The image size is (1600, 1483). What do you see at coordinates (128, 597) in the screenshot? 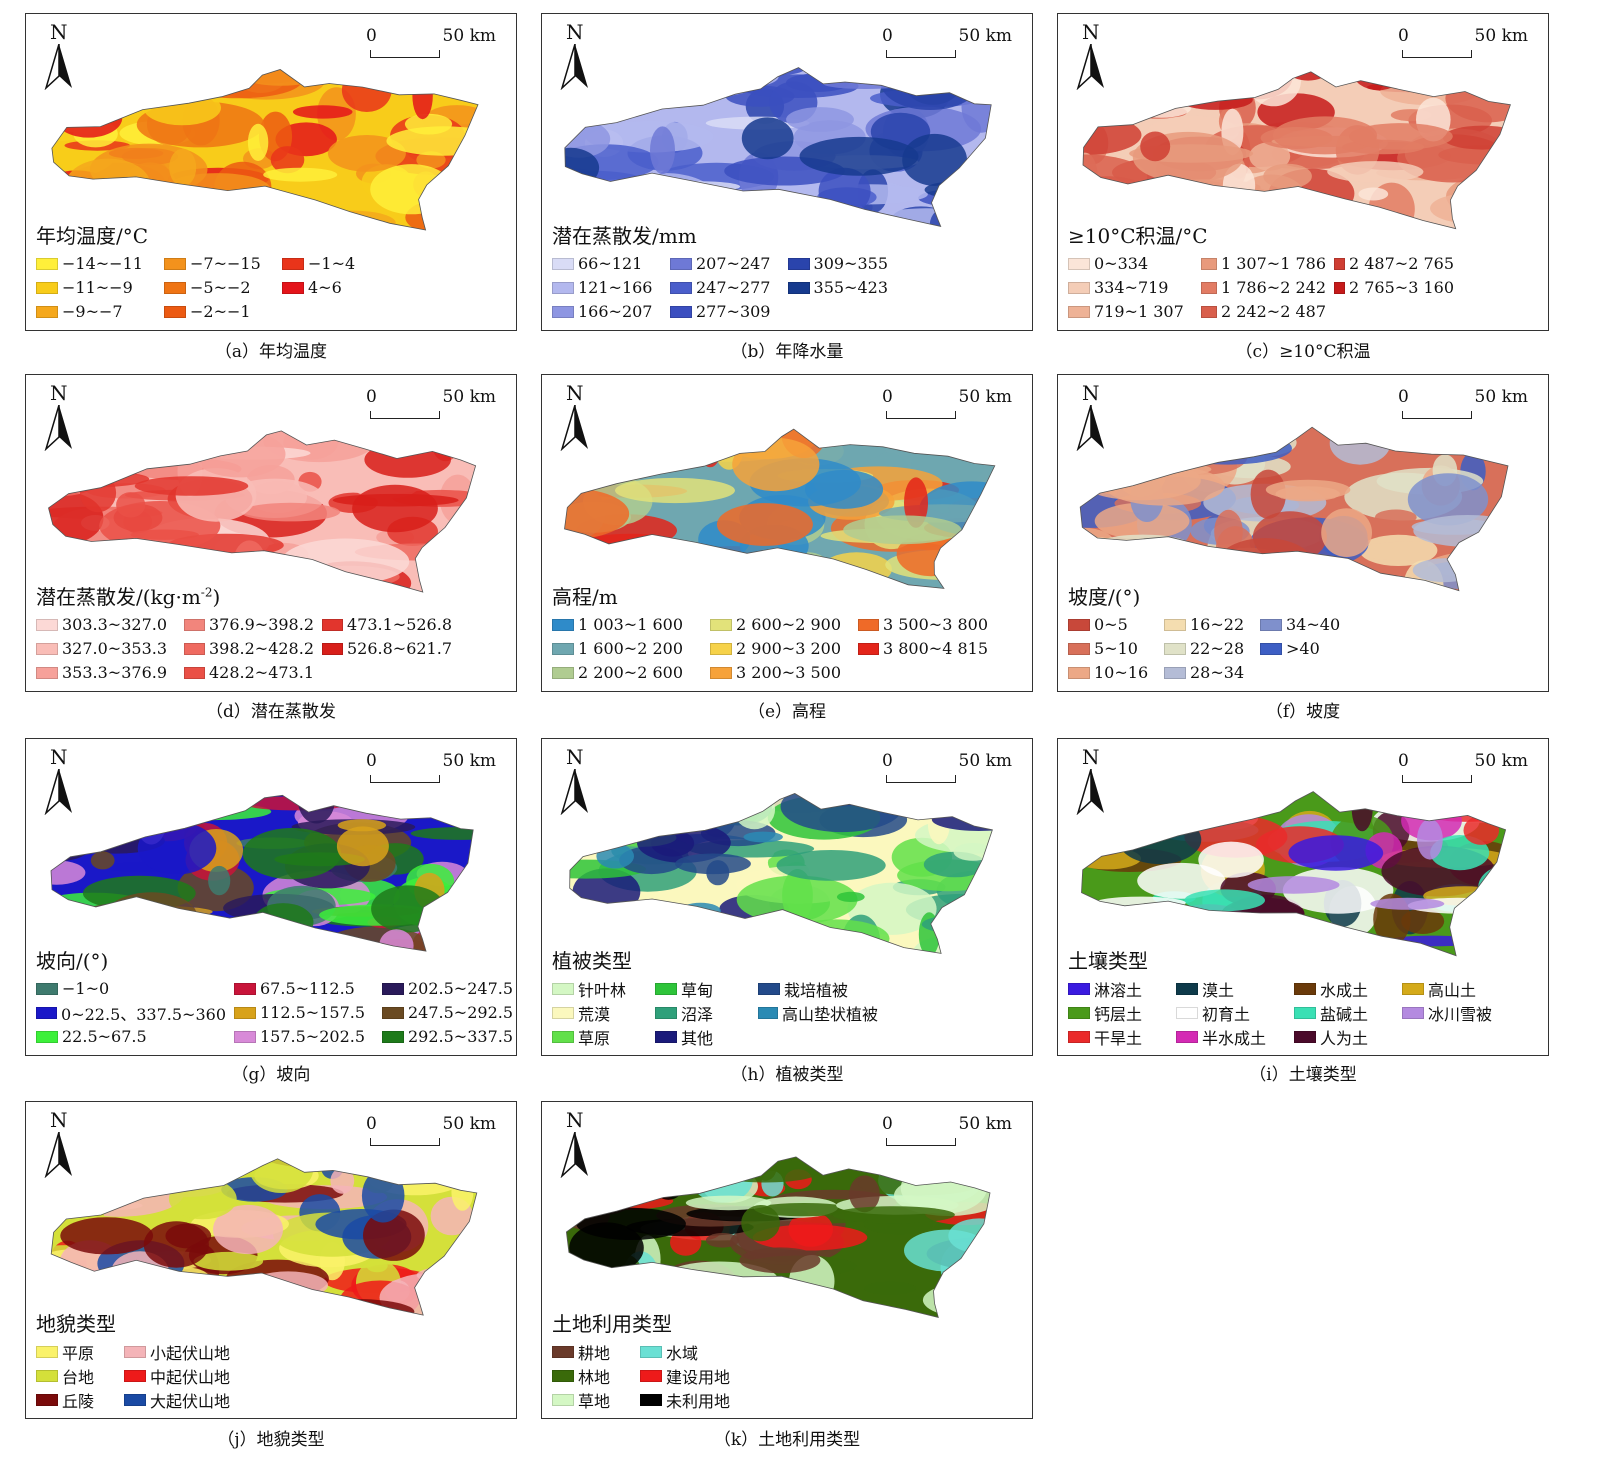
I see `legend-title: 潜在蒸散发/(kg·m-2)` at bounding box center [128, 597].